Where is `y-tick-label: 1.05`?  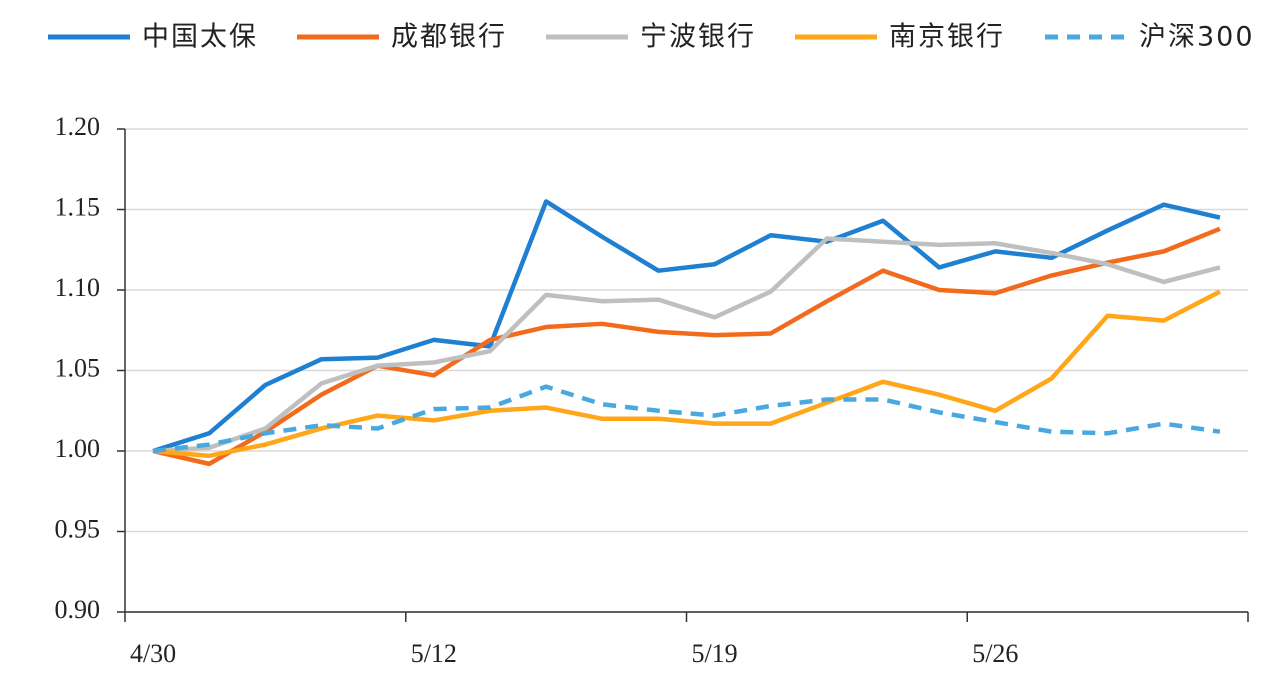 y-tick-label: 1.05 is located at coordinates (78, 367).